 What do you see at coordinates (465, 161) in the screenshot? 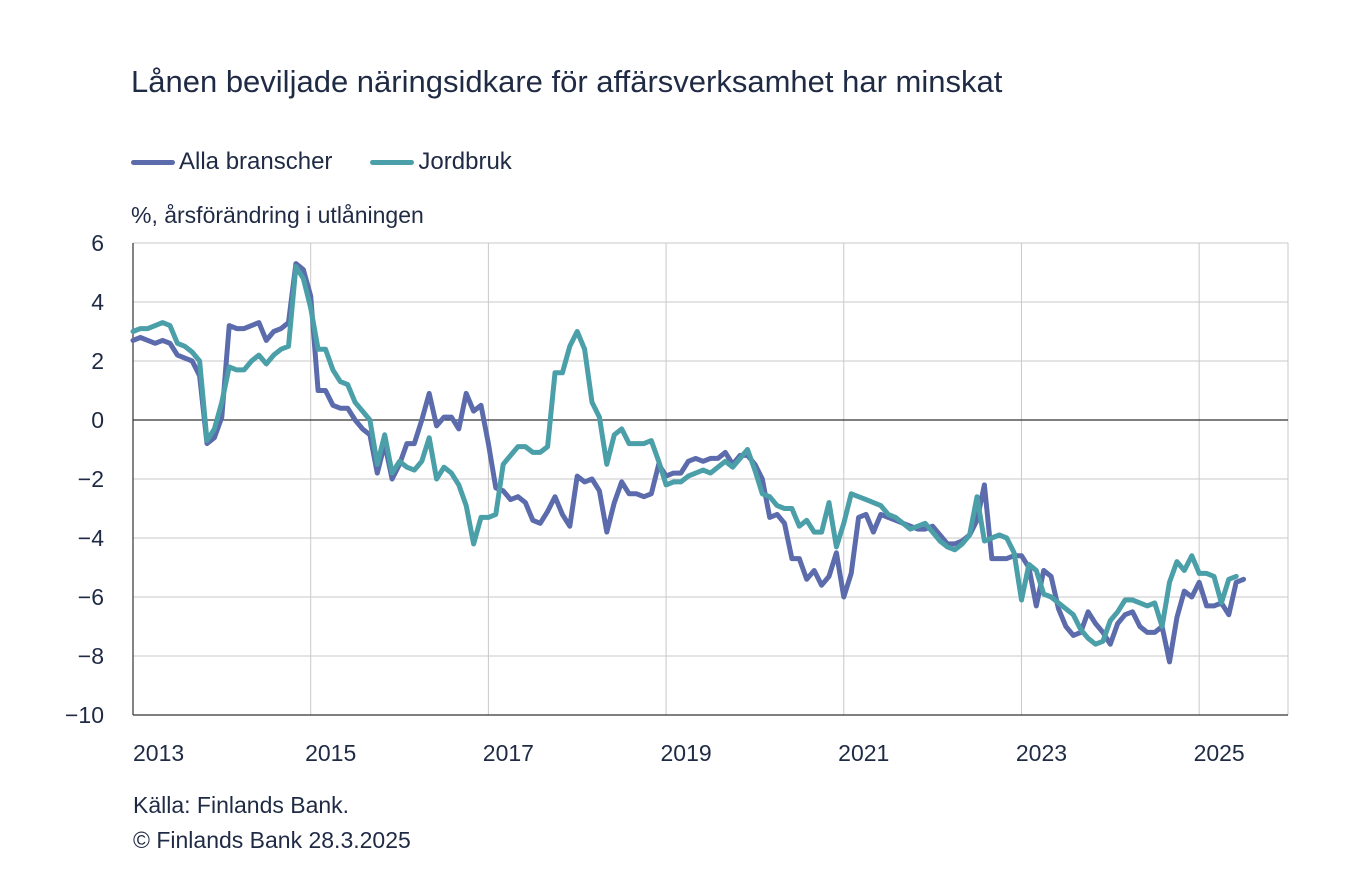
I see `legend-label-jordbruk: Jordbruk` at bounding box center [465, 161].